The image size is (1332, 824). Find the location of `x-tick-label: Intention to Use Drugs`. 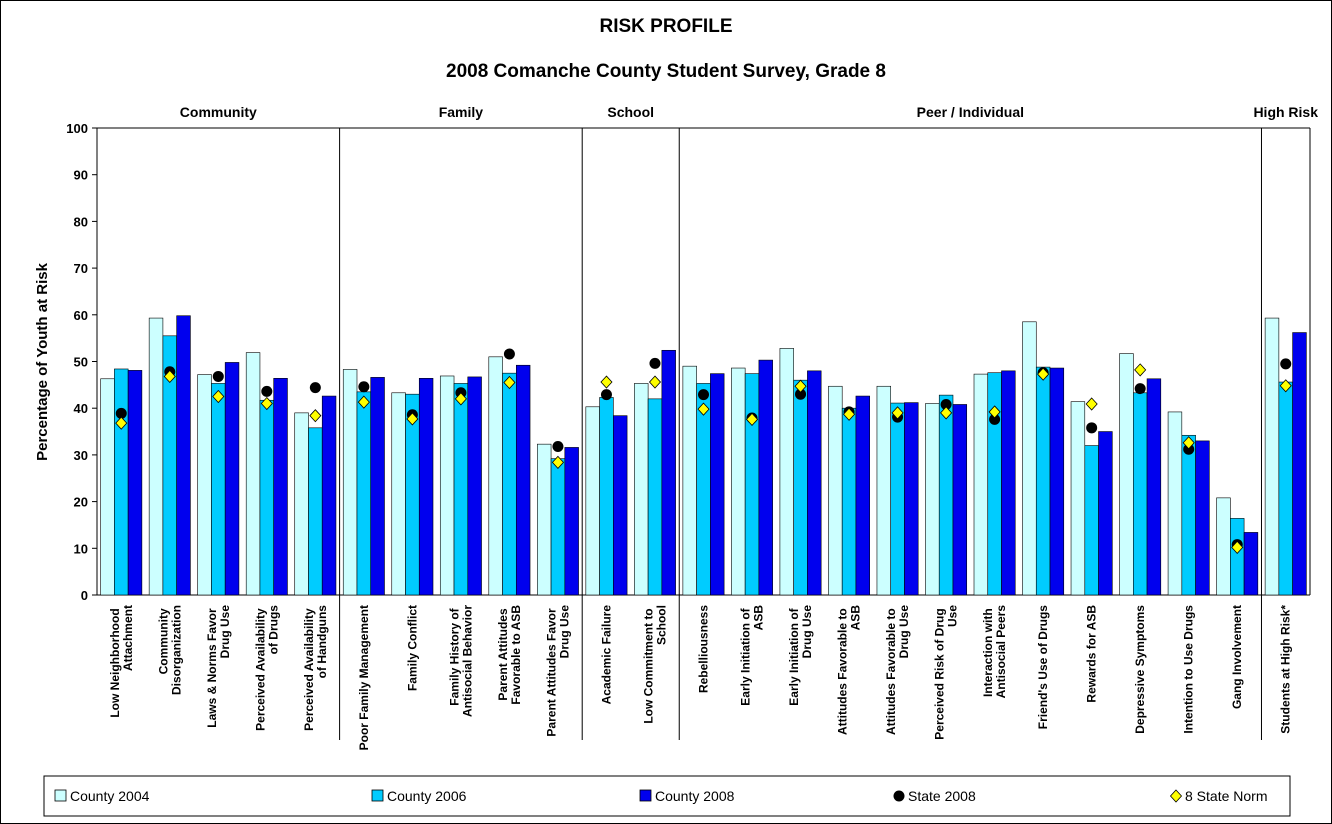

x-tick-label: Intention to Use Drugs is located at coordinates (1189, 669).